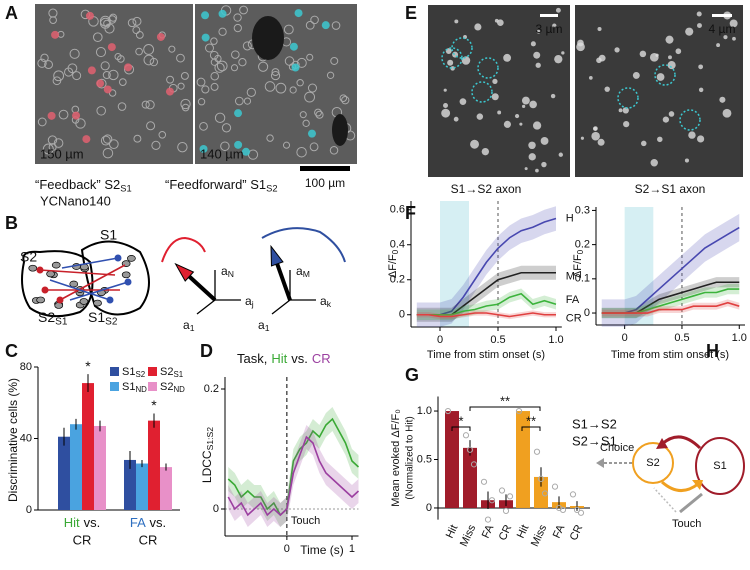 This screenshot has height=570, width=750. What do you see at coordinates (271, 189) in the screenshot?
I see `label-sub: S2` at bounding box center [271, 189].